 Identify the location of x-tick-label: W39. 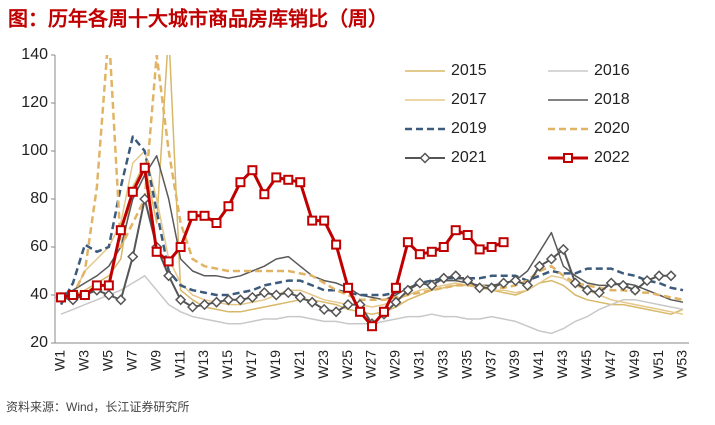
(514, 364).